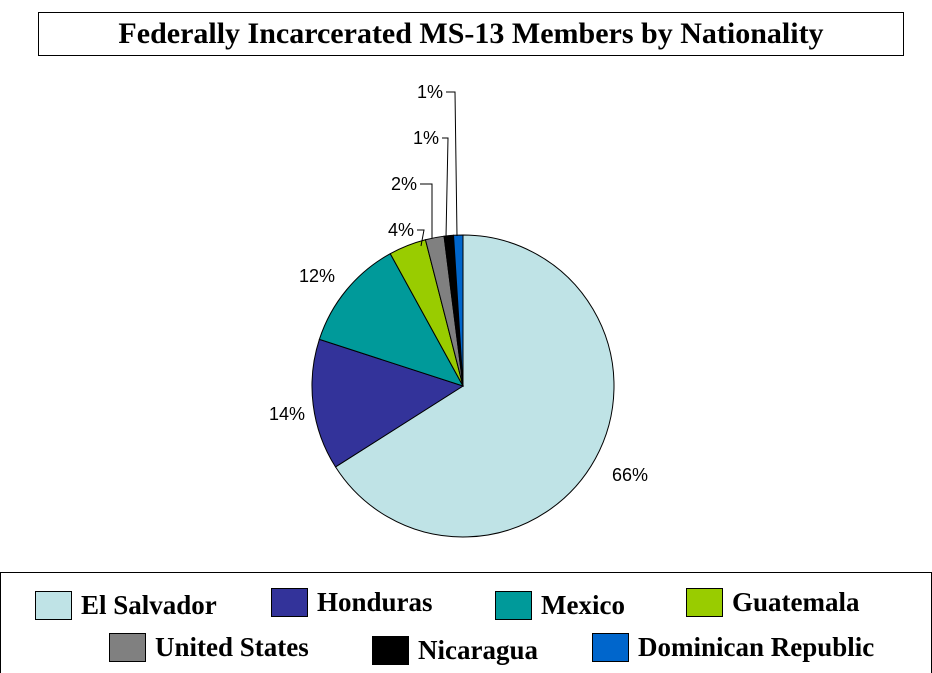  I want to click on legend-item-dominican-republic: Dominican Republic, so click(733, 647).